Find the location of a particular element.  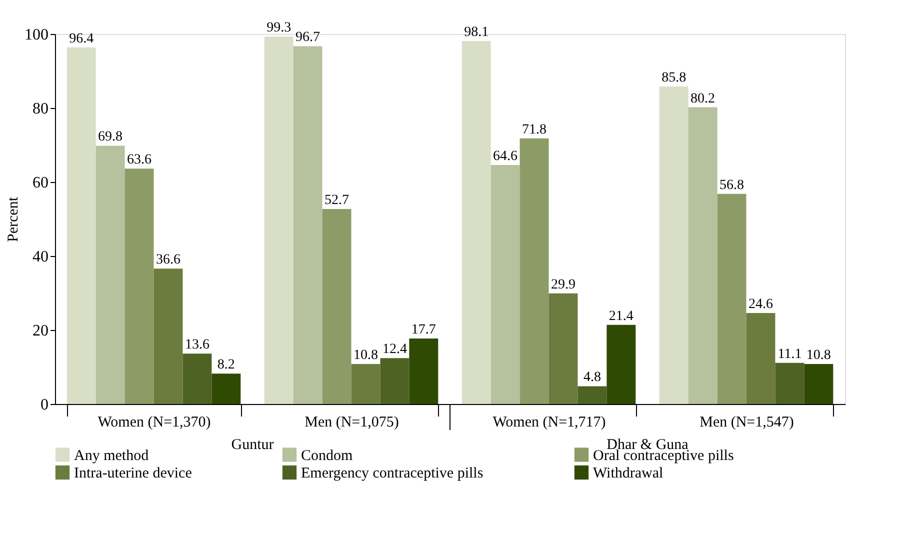

data-label: 17.7 is located at coordinates (423, 330).